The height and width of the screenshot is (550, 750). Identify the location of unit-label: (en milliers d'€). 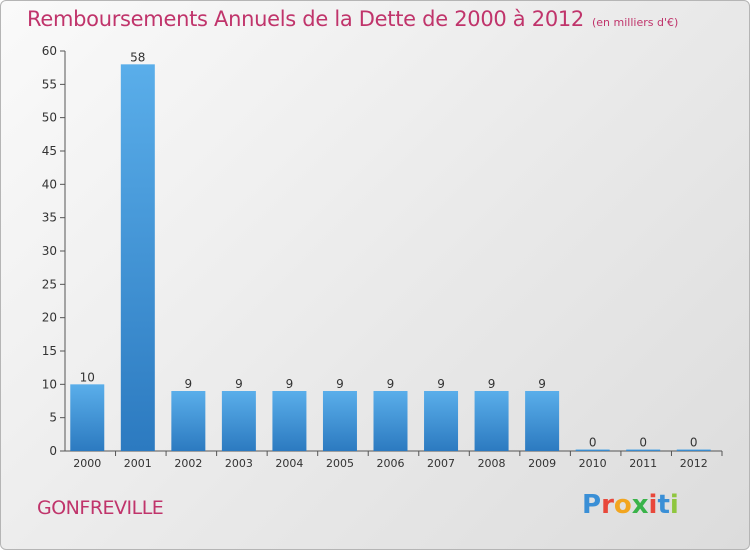
(635, 22).